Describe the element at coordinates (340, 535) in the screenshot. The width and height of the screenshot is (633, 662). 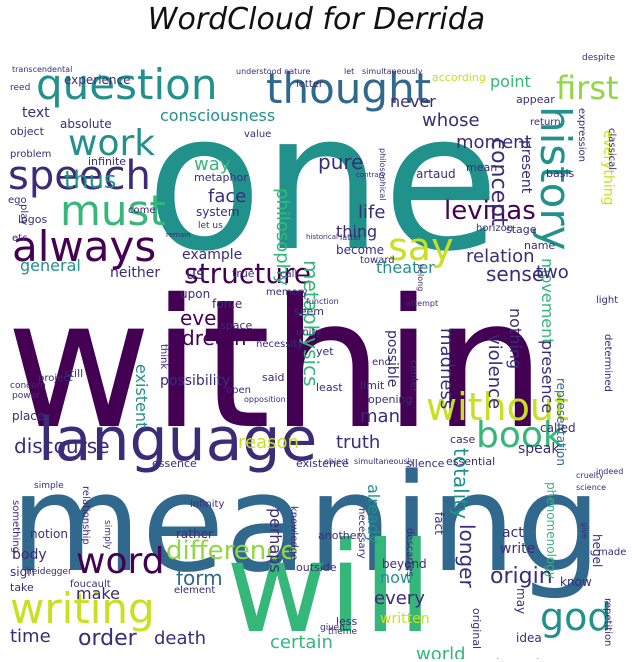
I see `cloud-word: another` at that location.